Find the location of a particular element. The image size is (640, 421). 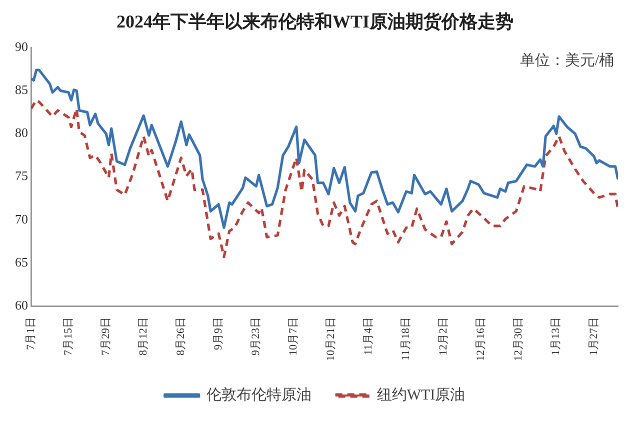

annotation: 单位：美元/桶 is located at coordinates (567, 61).